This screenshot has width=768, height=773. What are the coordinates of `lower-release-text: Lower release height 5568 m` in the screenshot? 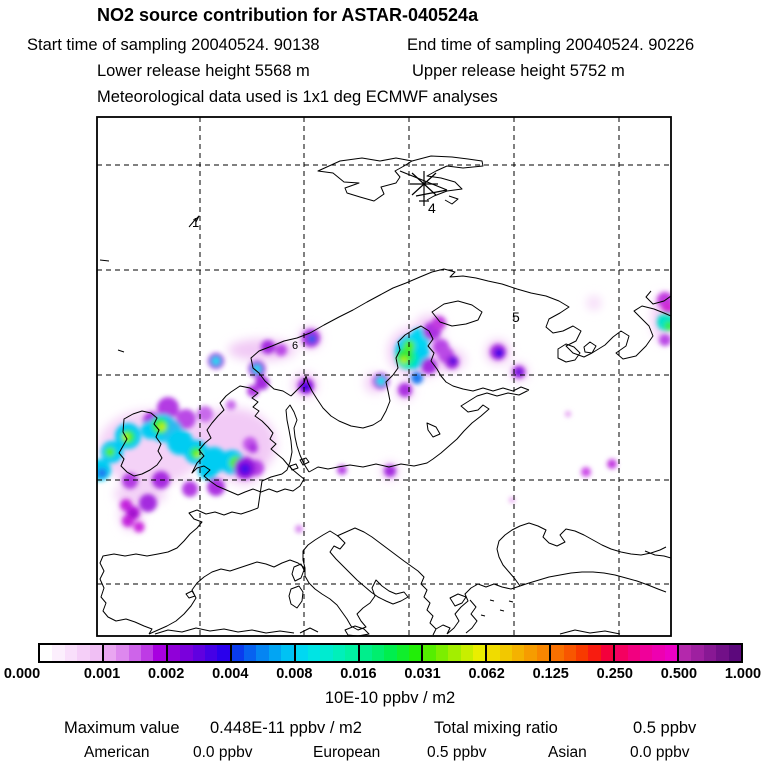 It's located at (203, 71).